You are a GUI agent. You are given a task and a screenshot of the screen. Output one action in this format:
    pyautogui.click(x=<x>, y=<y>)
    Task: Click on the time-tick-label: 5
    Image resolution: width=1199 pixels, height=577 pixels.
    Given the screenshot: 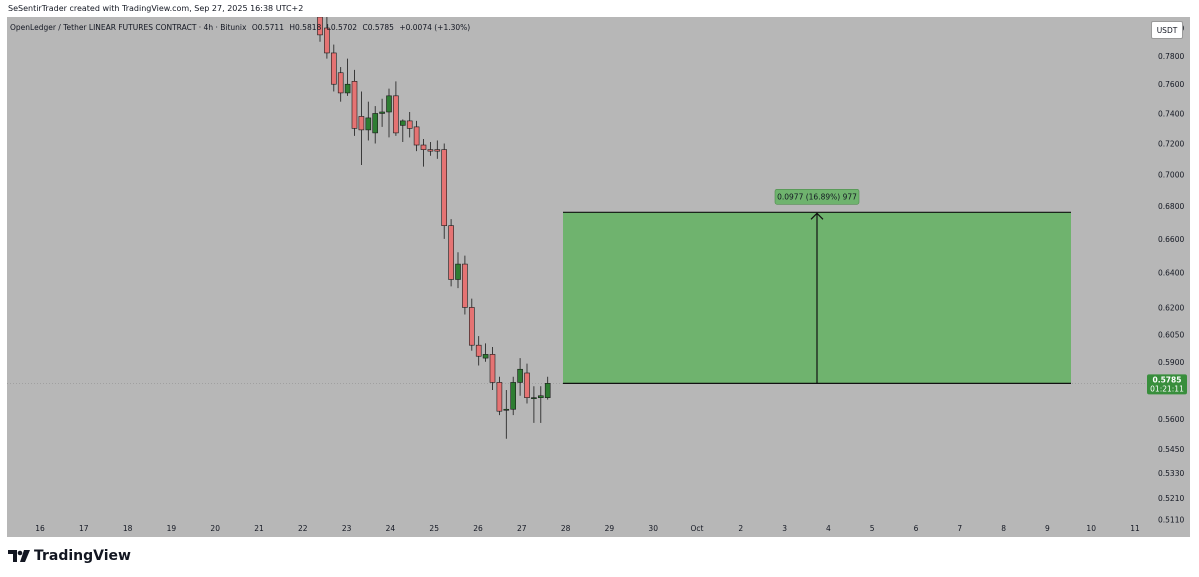 What is the action you would take?
    pyautogui.click(x=872, y=528)
    